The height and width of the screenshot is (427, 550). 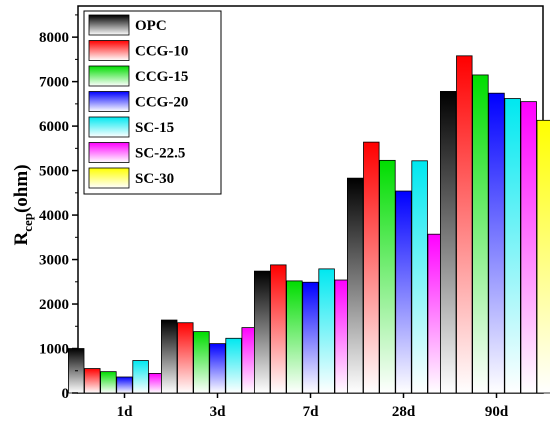 I want to click on y-tick-label: 1000, so click(x=54, y=350).